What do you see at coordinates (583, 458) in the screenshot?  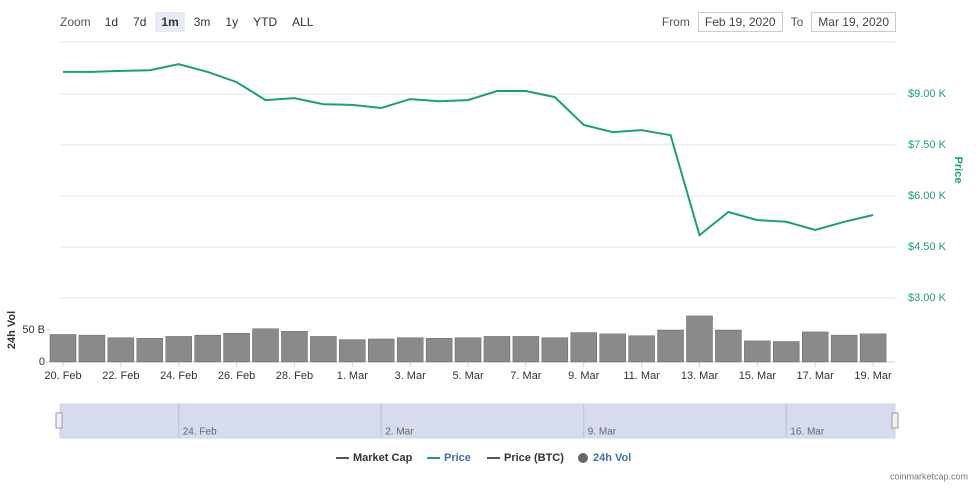 I see `legend-marker` at bounding box center [583, 458].